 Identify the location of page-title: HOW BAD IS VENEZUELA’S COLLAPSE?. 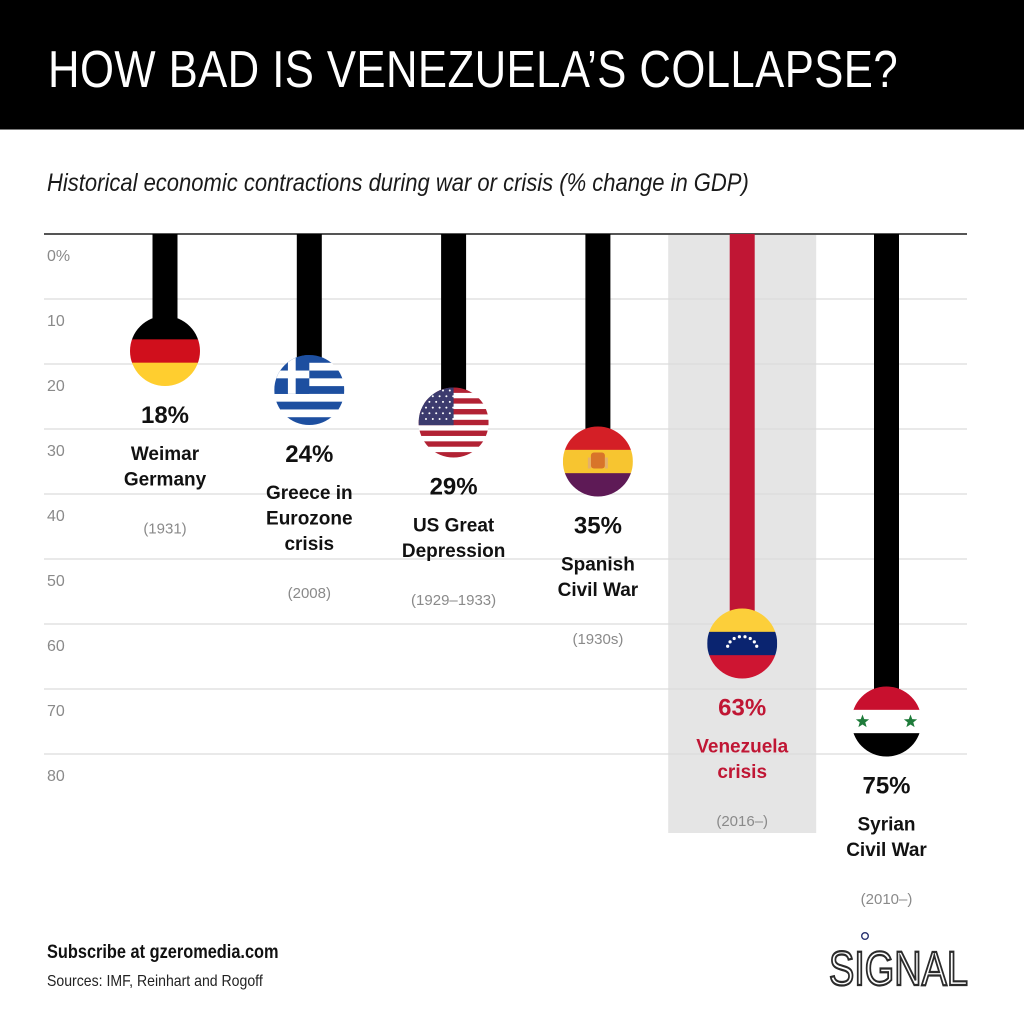
(473, 70).